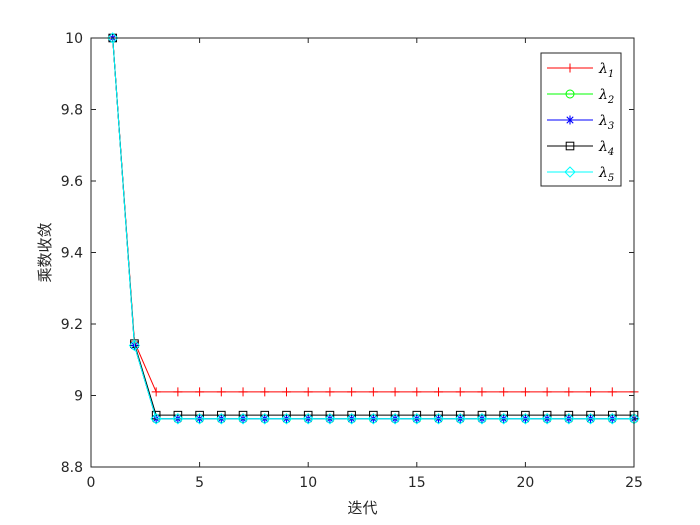  I want to click on legend-item-4: λ4, so click(580, 148).